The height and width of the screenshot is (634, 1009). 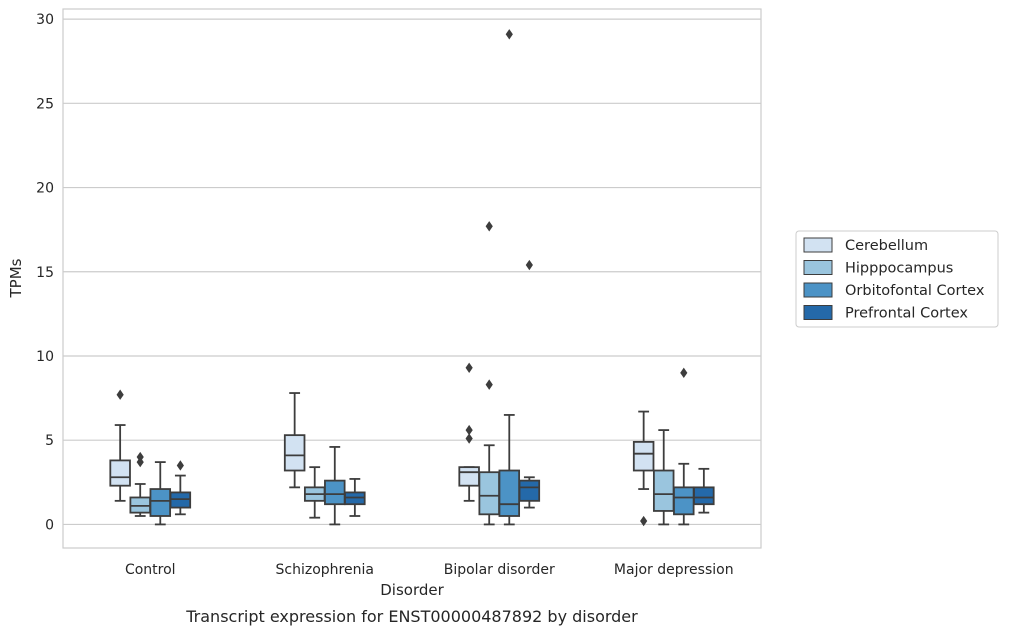 I want to click on y-tick-label: 30, so click(x=45, y=20).